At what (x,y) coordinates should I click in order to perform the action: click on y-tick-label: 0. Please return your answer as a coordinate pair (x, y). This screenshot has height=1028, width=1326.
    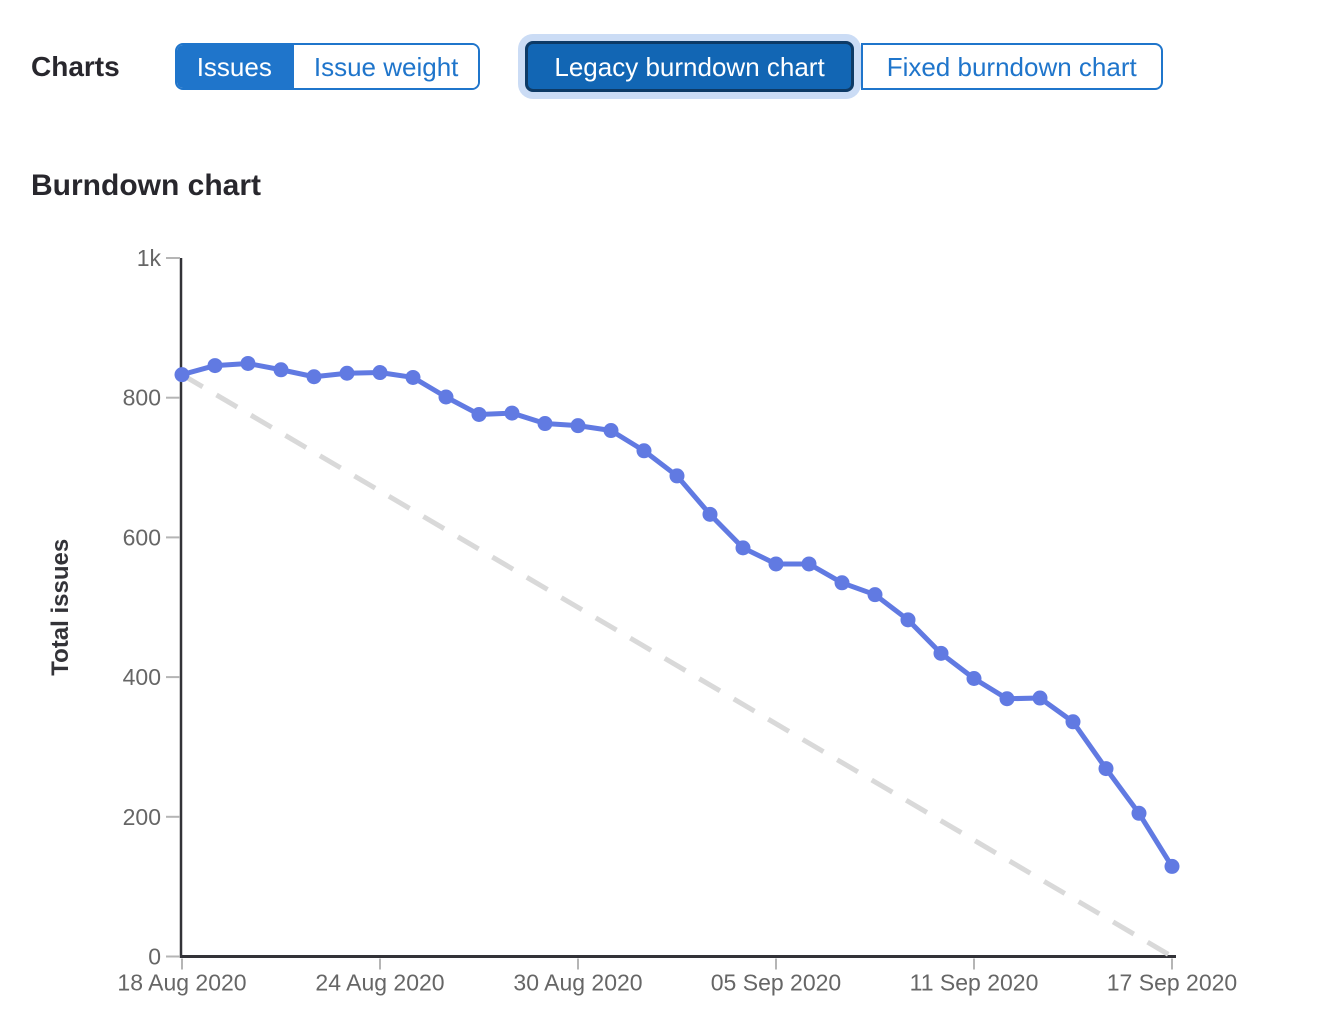
    Looking at the image, I should click on (154, 957).